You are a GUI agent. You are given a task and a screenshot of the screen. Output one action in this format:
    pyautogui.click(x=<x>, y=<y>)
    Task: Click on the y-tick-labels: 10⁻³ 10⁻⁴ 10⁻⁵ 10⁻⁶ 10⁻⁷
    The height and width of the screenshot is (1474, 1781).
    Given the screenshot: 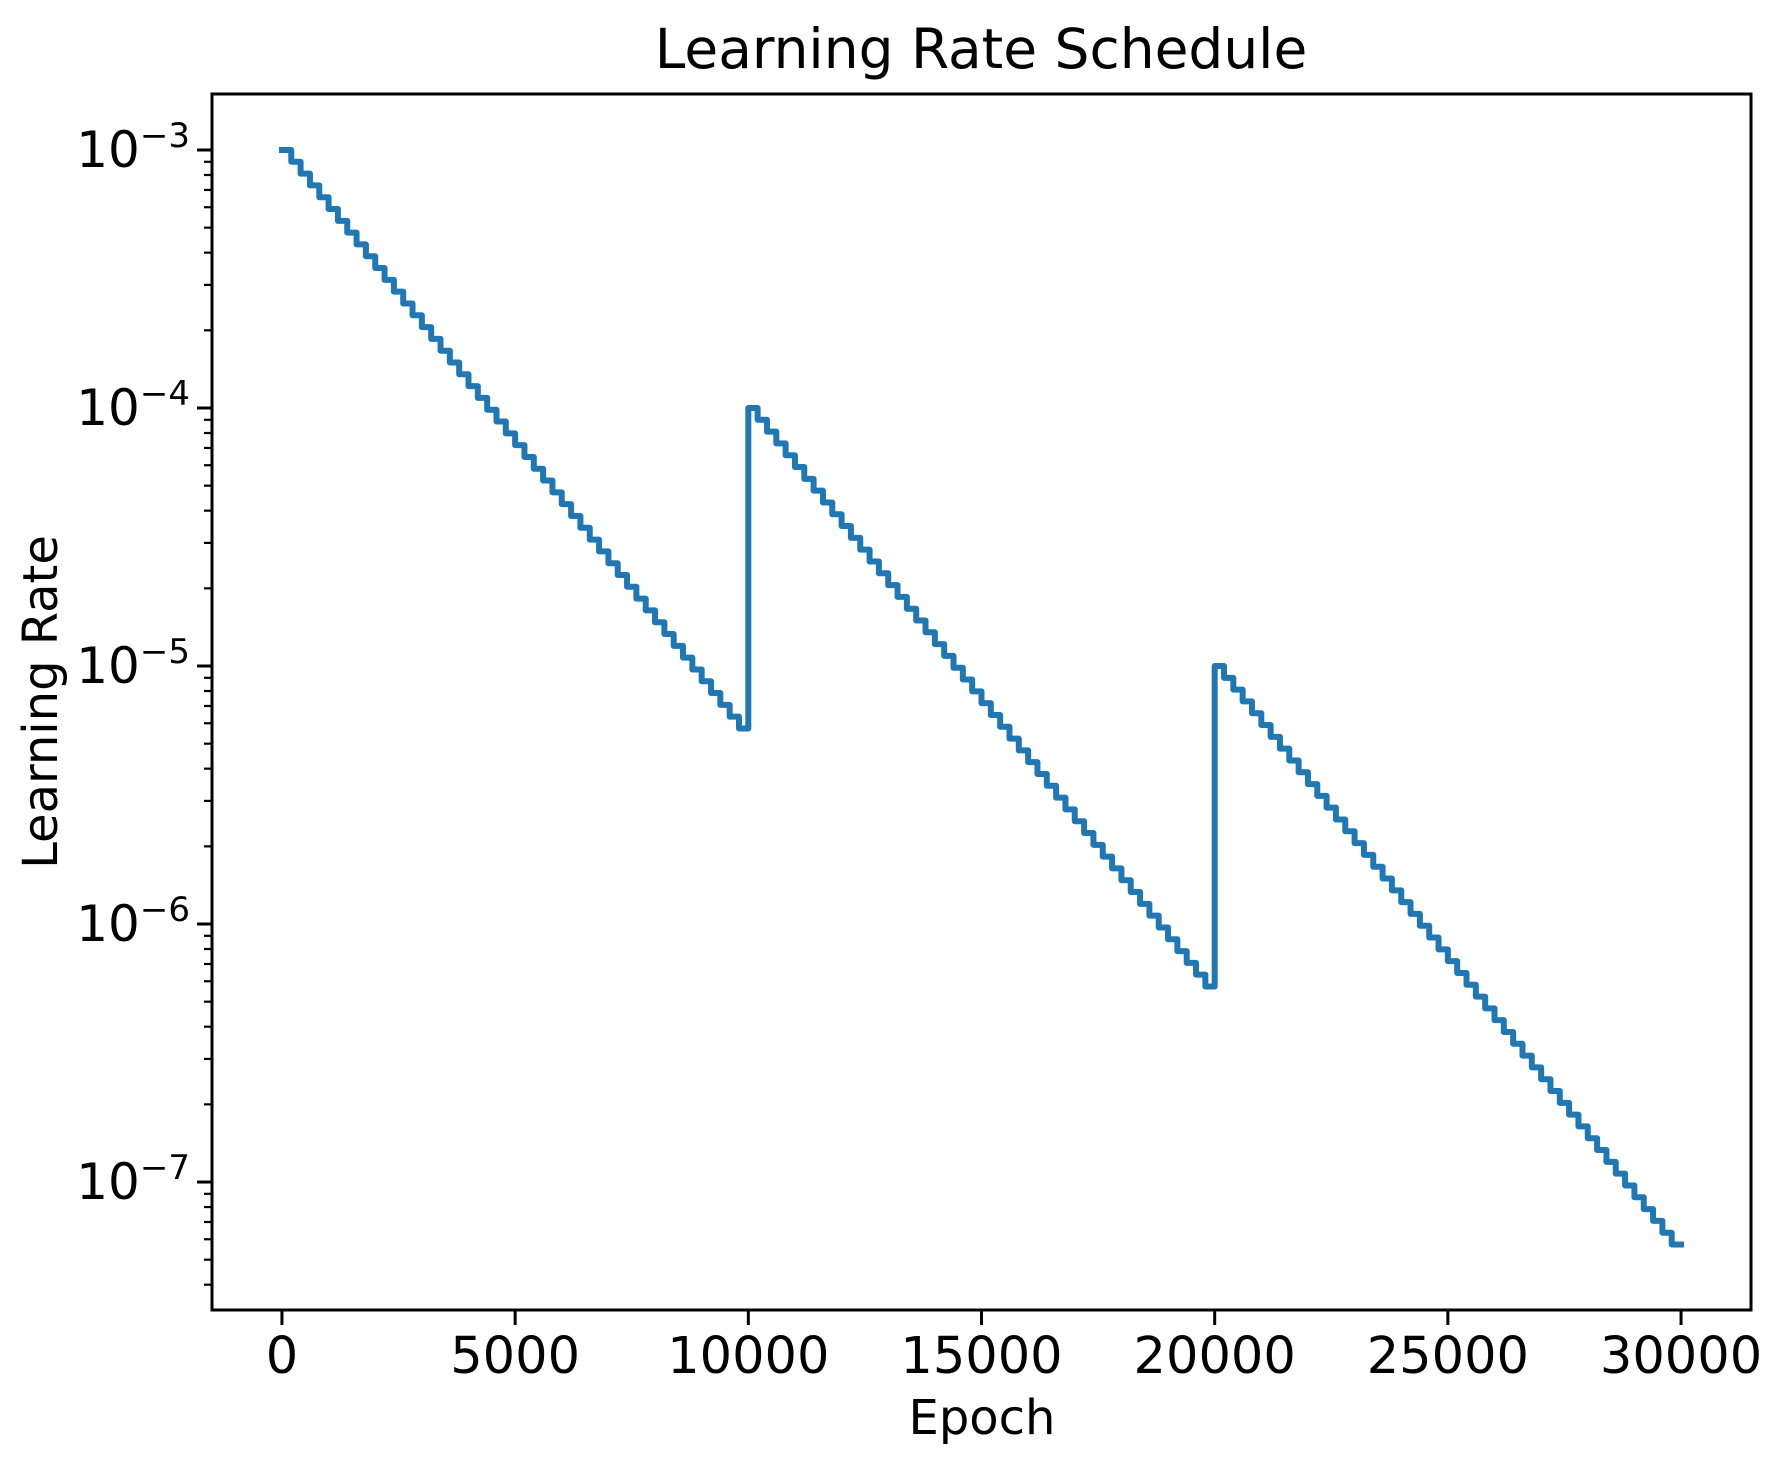 What is the action you would take?
    pyautogui.click(x=133, y=663)
    